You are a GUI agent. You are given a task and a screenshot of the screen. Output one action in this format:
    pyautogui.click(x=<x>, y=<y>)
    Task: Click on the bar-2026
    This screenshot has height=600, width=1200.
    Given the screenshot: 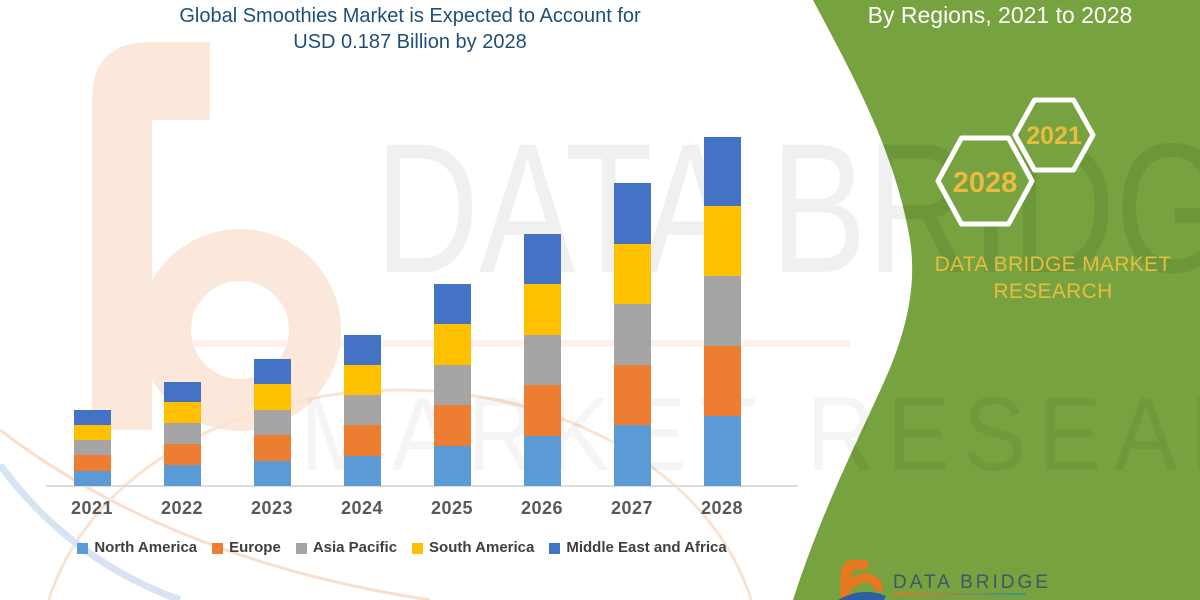 What is the action you would take?
    pyautogui.click(x=542, y=359)
    